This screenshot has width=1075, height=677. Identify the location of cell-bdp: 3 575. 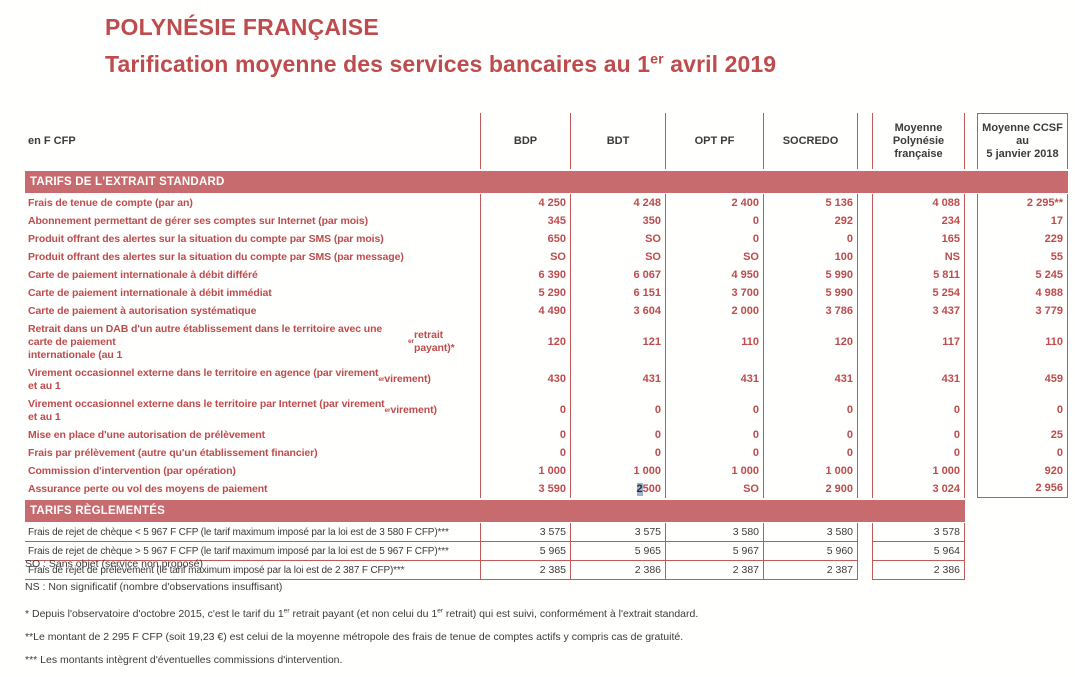
(525, 532).